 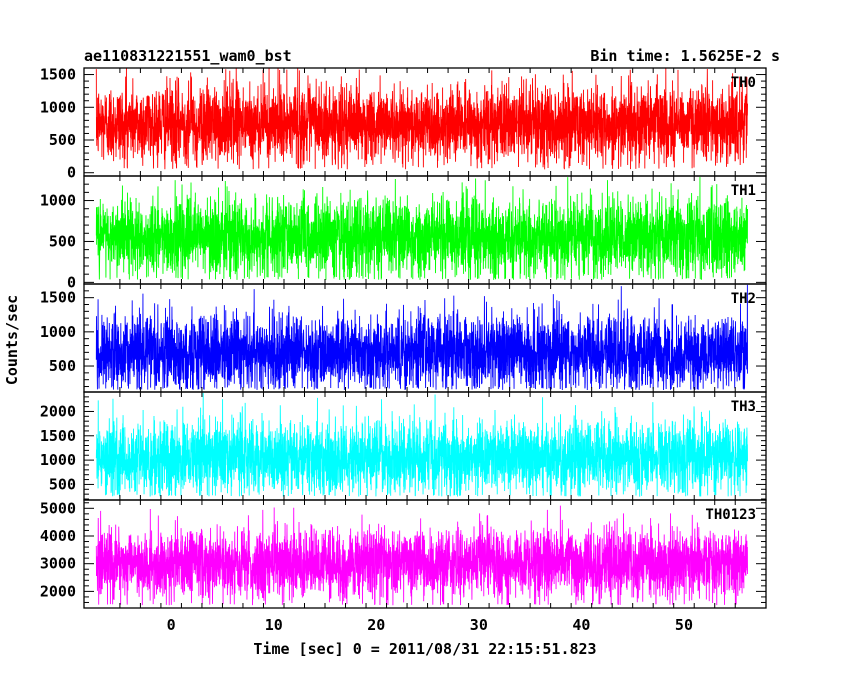 I want to click on x-tick-label: 20, so click(x=376, y=625).